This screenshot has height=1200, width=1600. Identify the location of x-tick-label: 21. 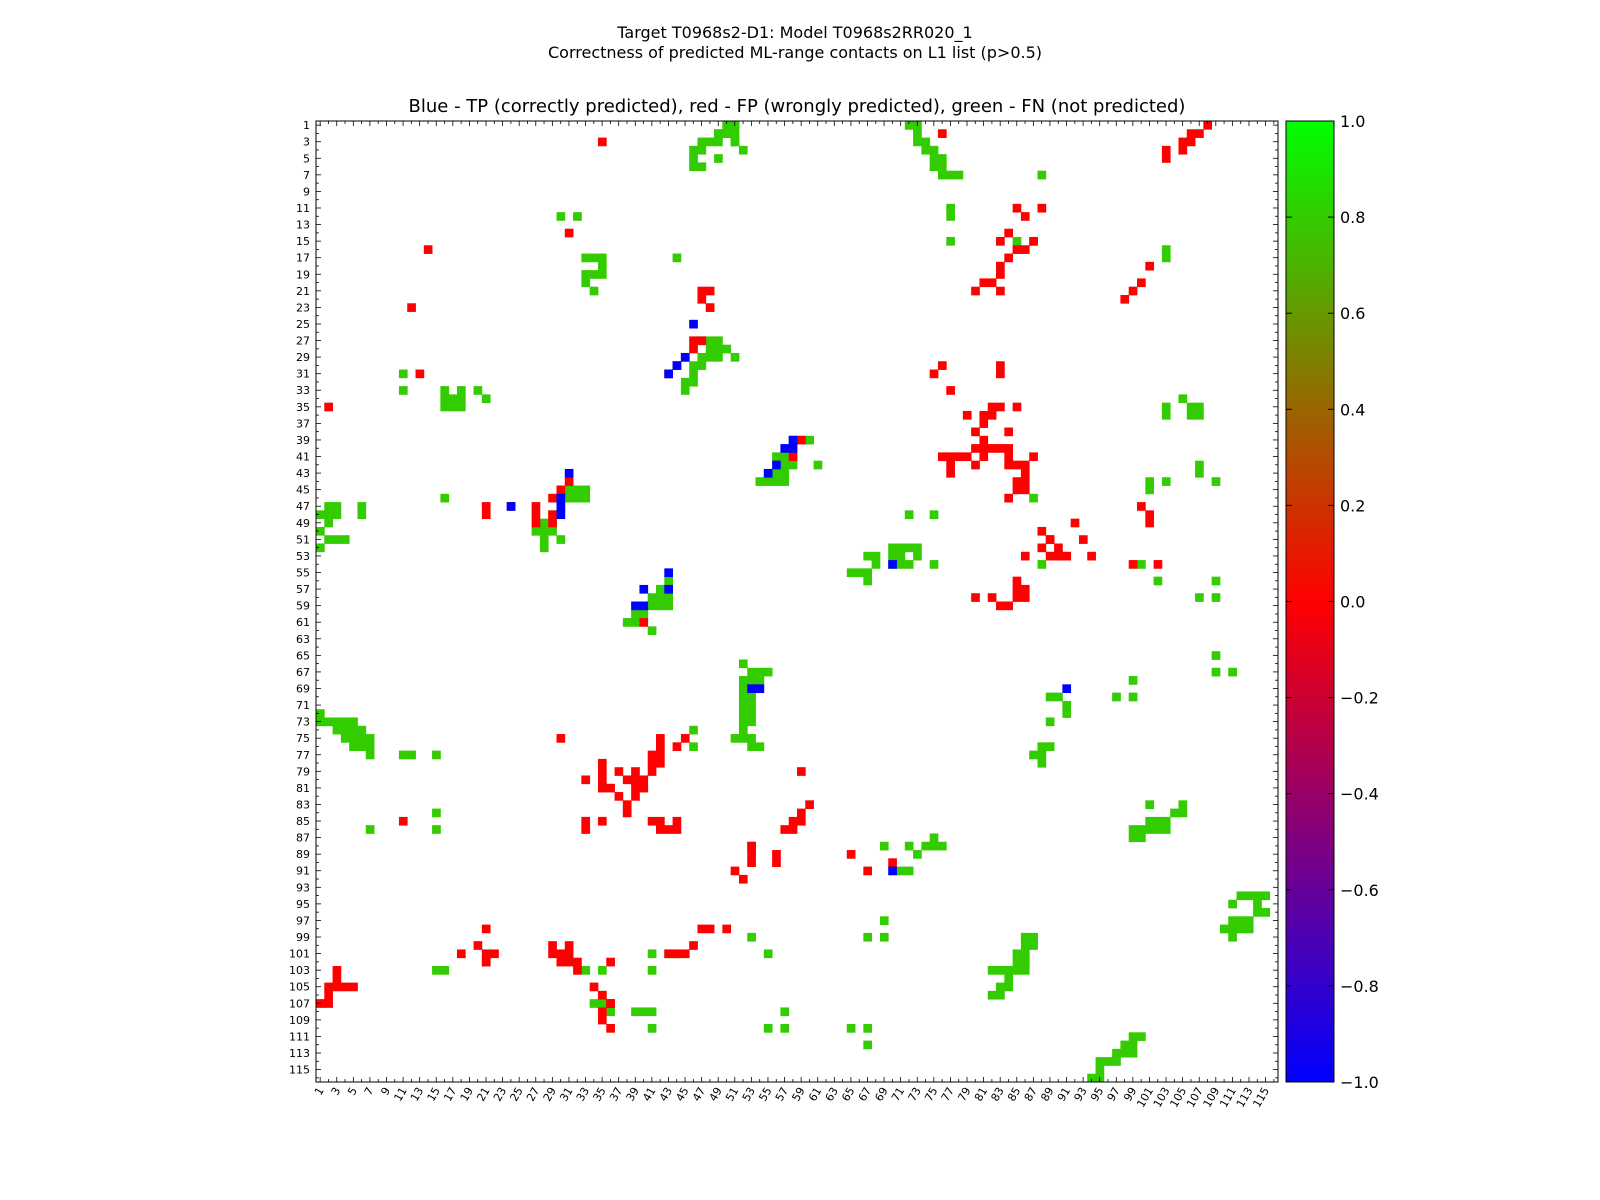
(483, 1094).